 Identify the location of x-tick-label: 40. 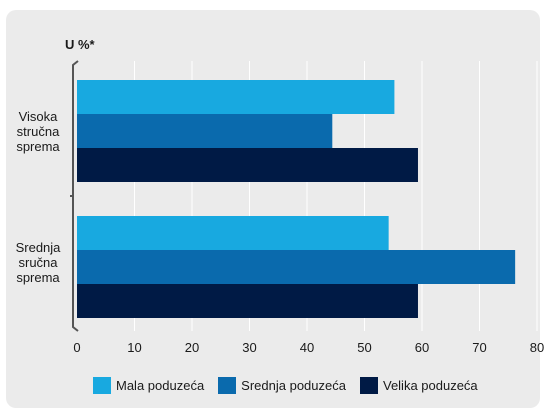
(307, 347).